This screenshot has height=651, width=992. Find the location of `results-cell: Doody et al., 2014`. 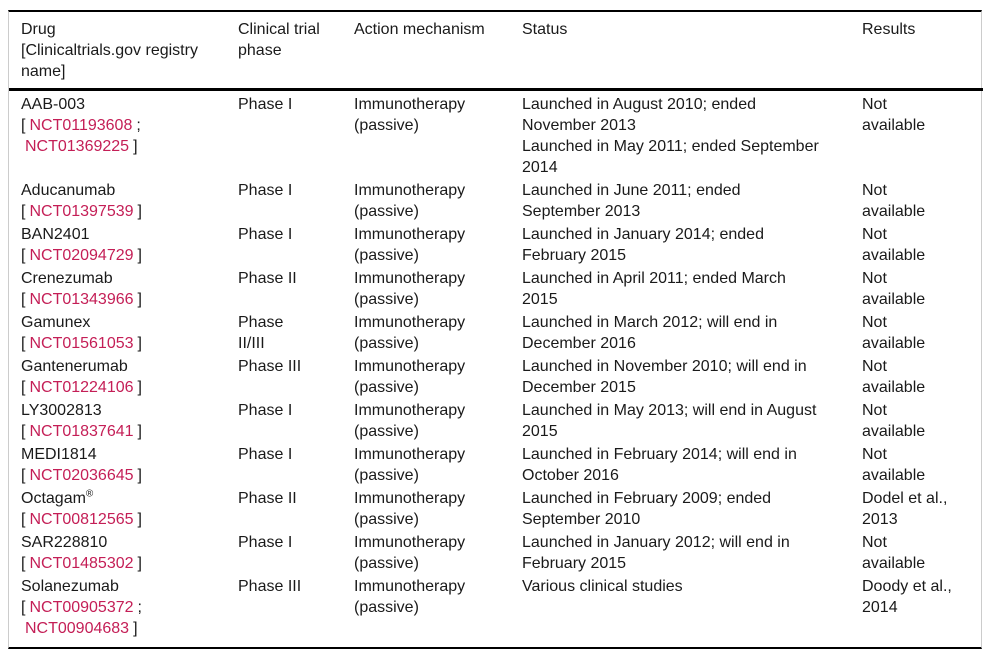

results-cell: Doody et al., 2014 is located at coordinates (916, 611).